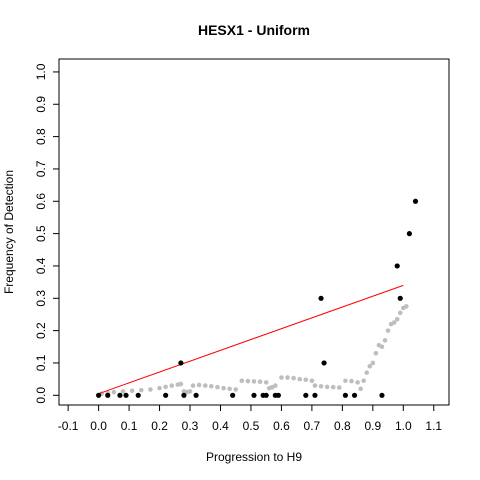 This screenshot has width=480, height=480. Describe the element at coordinates (251, 426) in the screenshot. I see `x-tick-label: 0.5` at that location.